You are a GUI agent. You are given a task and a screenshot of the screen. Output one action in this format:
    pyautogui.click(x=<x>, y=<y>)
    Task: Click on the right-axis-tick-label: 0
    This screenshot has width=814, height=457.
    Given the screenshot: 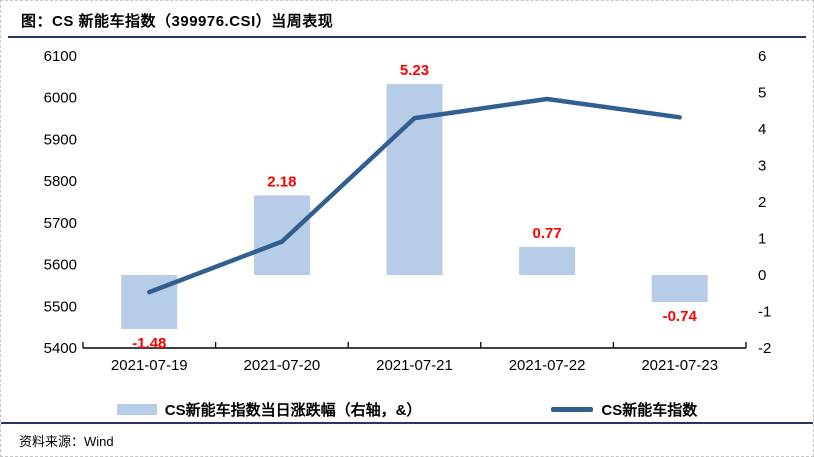 What is the action you would take?
    pyautogui.click(x=762, y=275)
    